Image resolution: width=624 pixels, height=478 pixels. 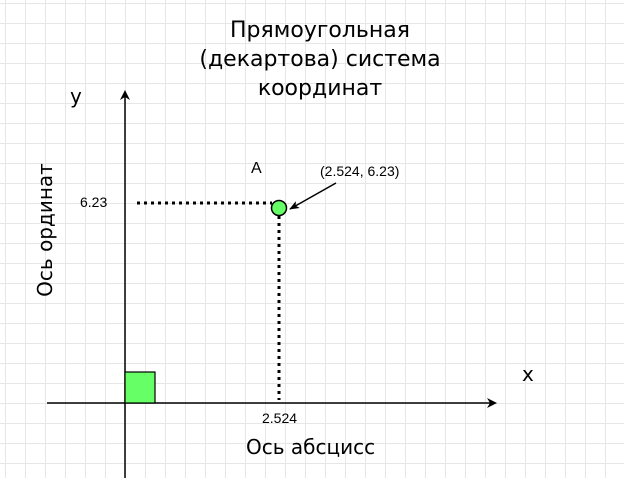 I want to click on title-line-2: (декартова) система, so click(x=320, y=59).